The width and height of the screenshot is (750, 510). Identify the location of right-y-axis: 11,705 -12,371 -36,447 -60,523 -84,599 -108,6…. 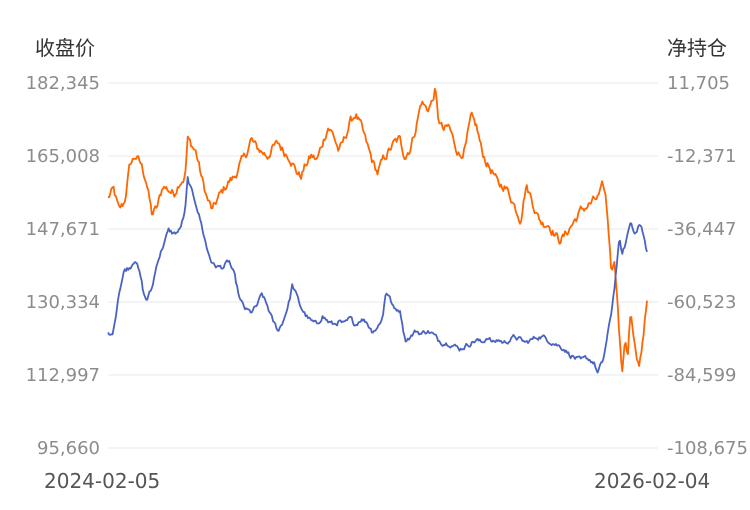
(707, 266).